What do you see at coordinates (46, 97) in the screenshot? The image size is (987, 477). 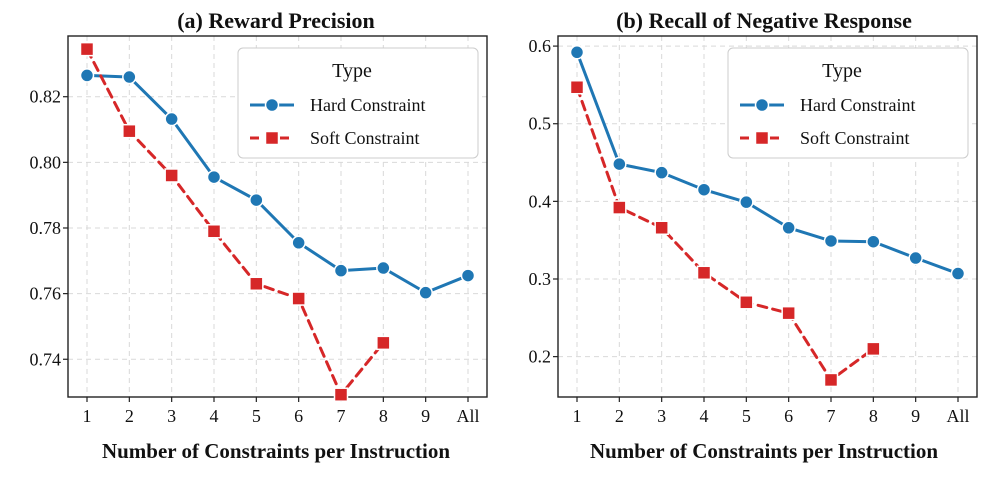 I see `y-tick-label: 0.82` at bounding box center [46, 97].